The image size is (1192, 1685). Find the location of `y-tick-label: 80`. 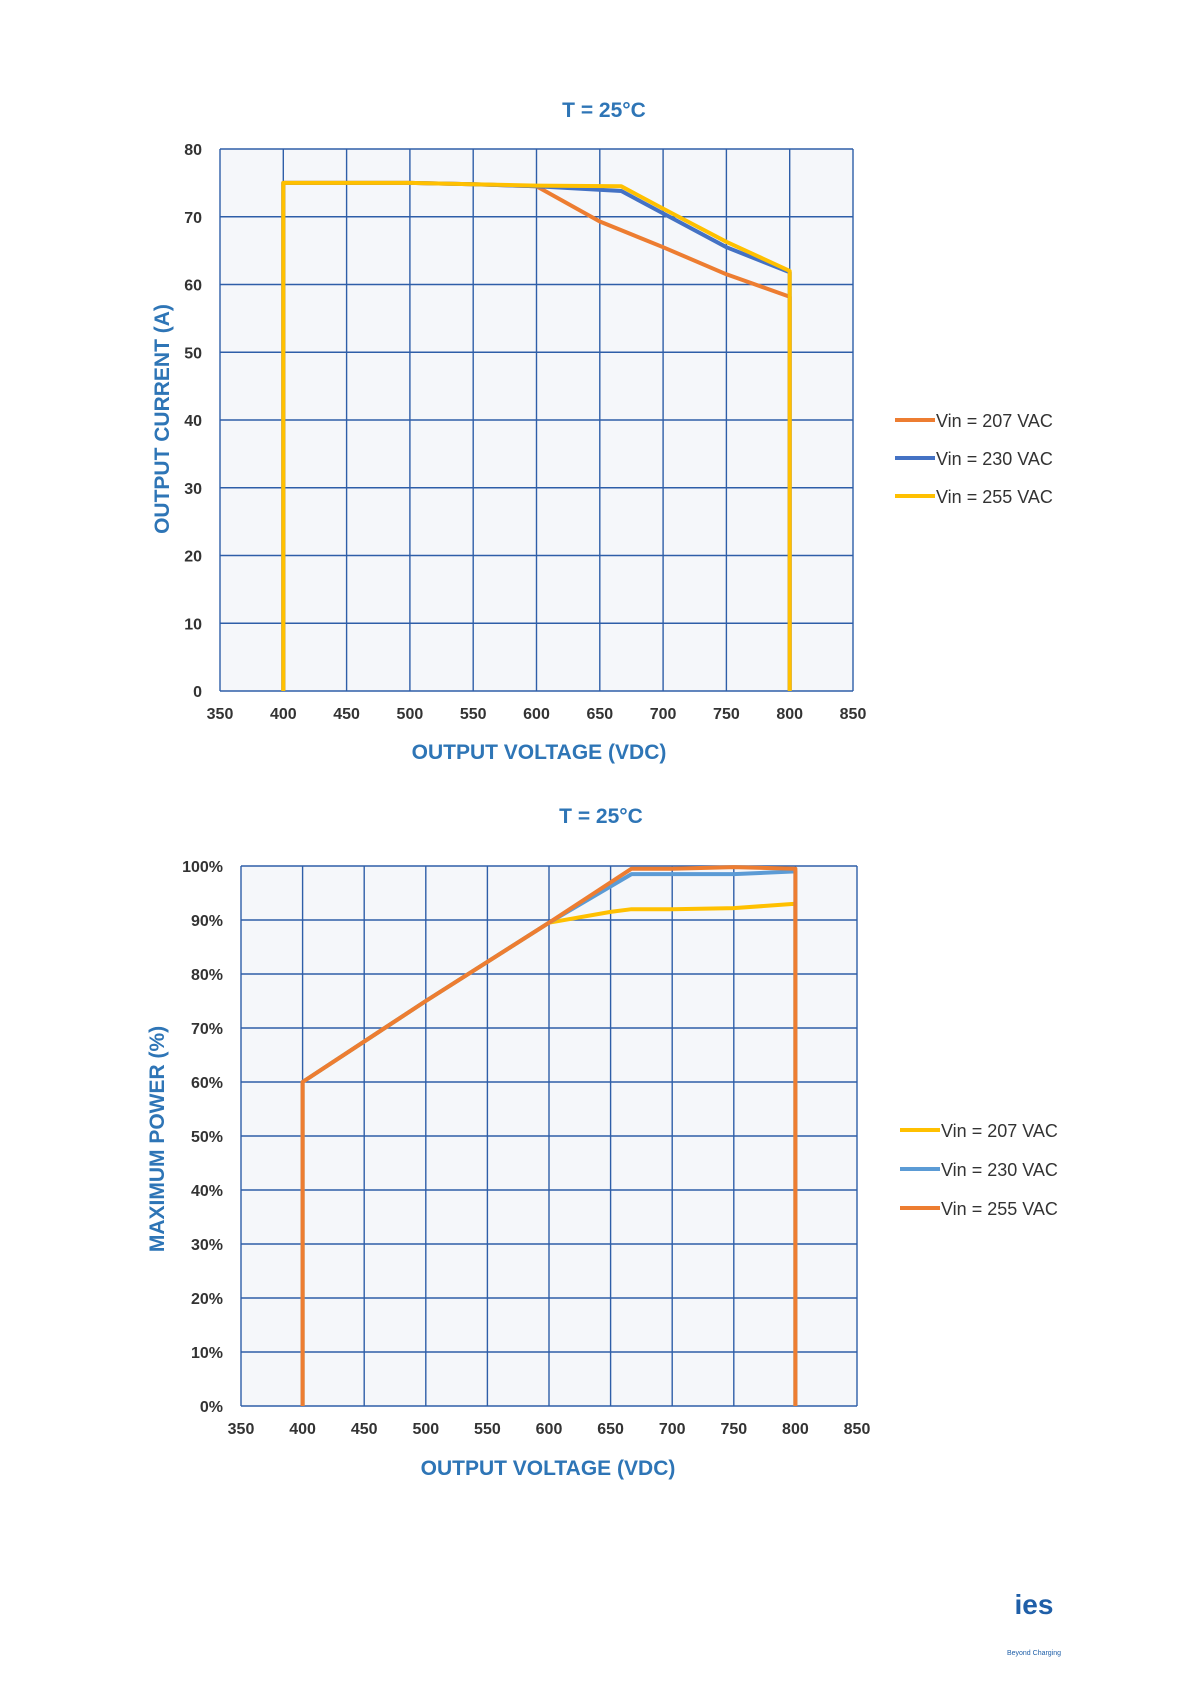

y-tick-label: 80 is located at coordinates (193, 150).